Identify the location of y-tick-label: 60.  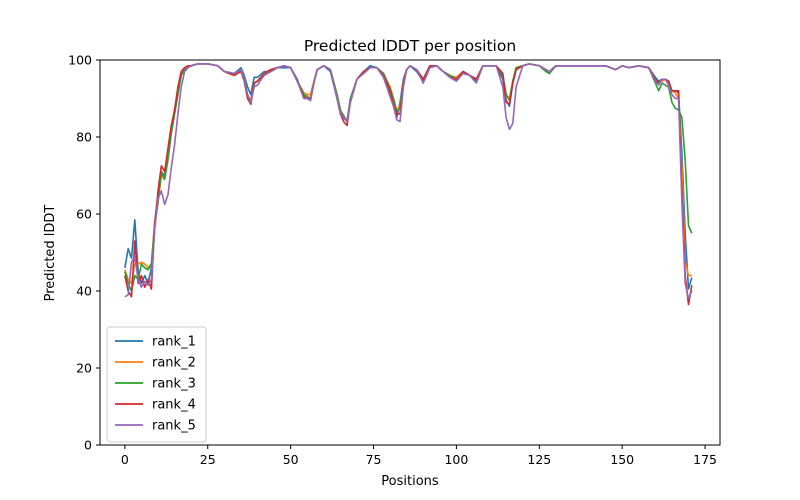
(84, 214).